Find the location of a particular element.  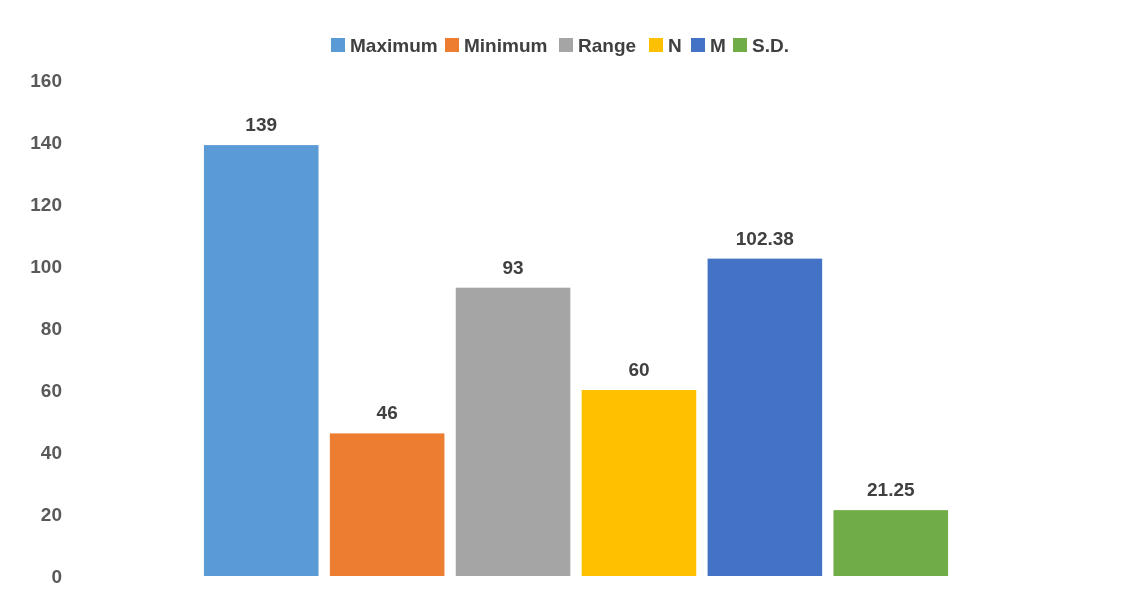

legend-label: Minimum is located at coordinates (506, 45).